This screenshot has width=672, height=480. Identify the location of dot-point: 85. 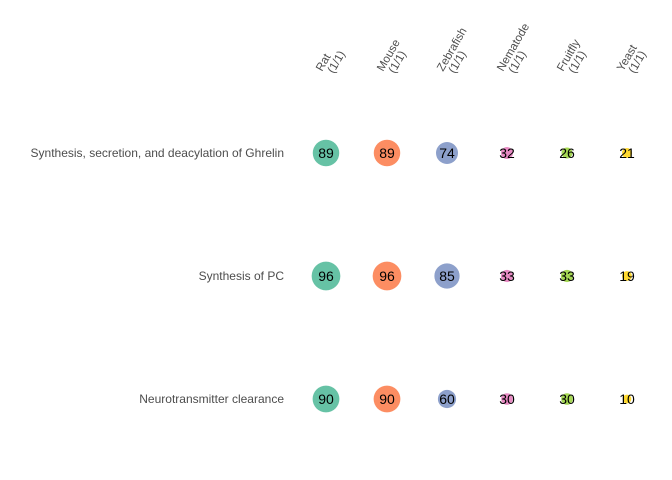
(447, 276).